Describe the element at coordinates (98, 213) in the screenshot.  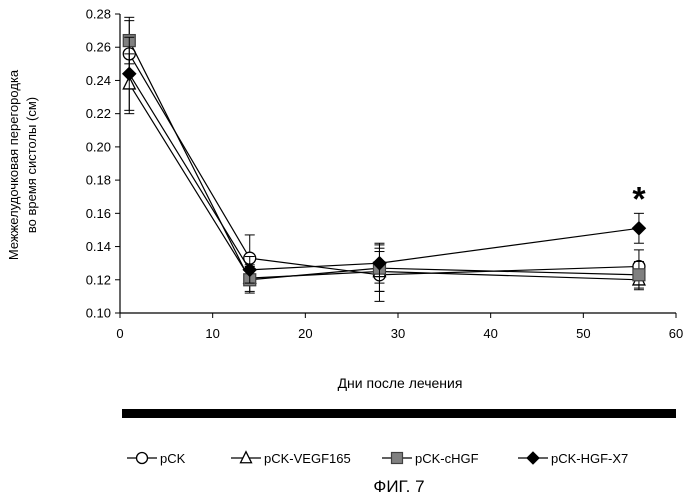
I see `y-tick-label: 0.16` at that location.